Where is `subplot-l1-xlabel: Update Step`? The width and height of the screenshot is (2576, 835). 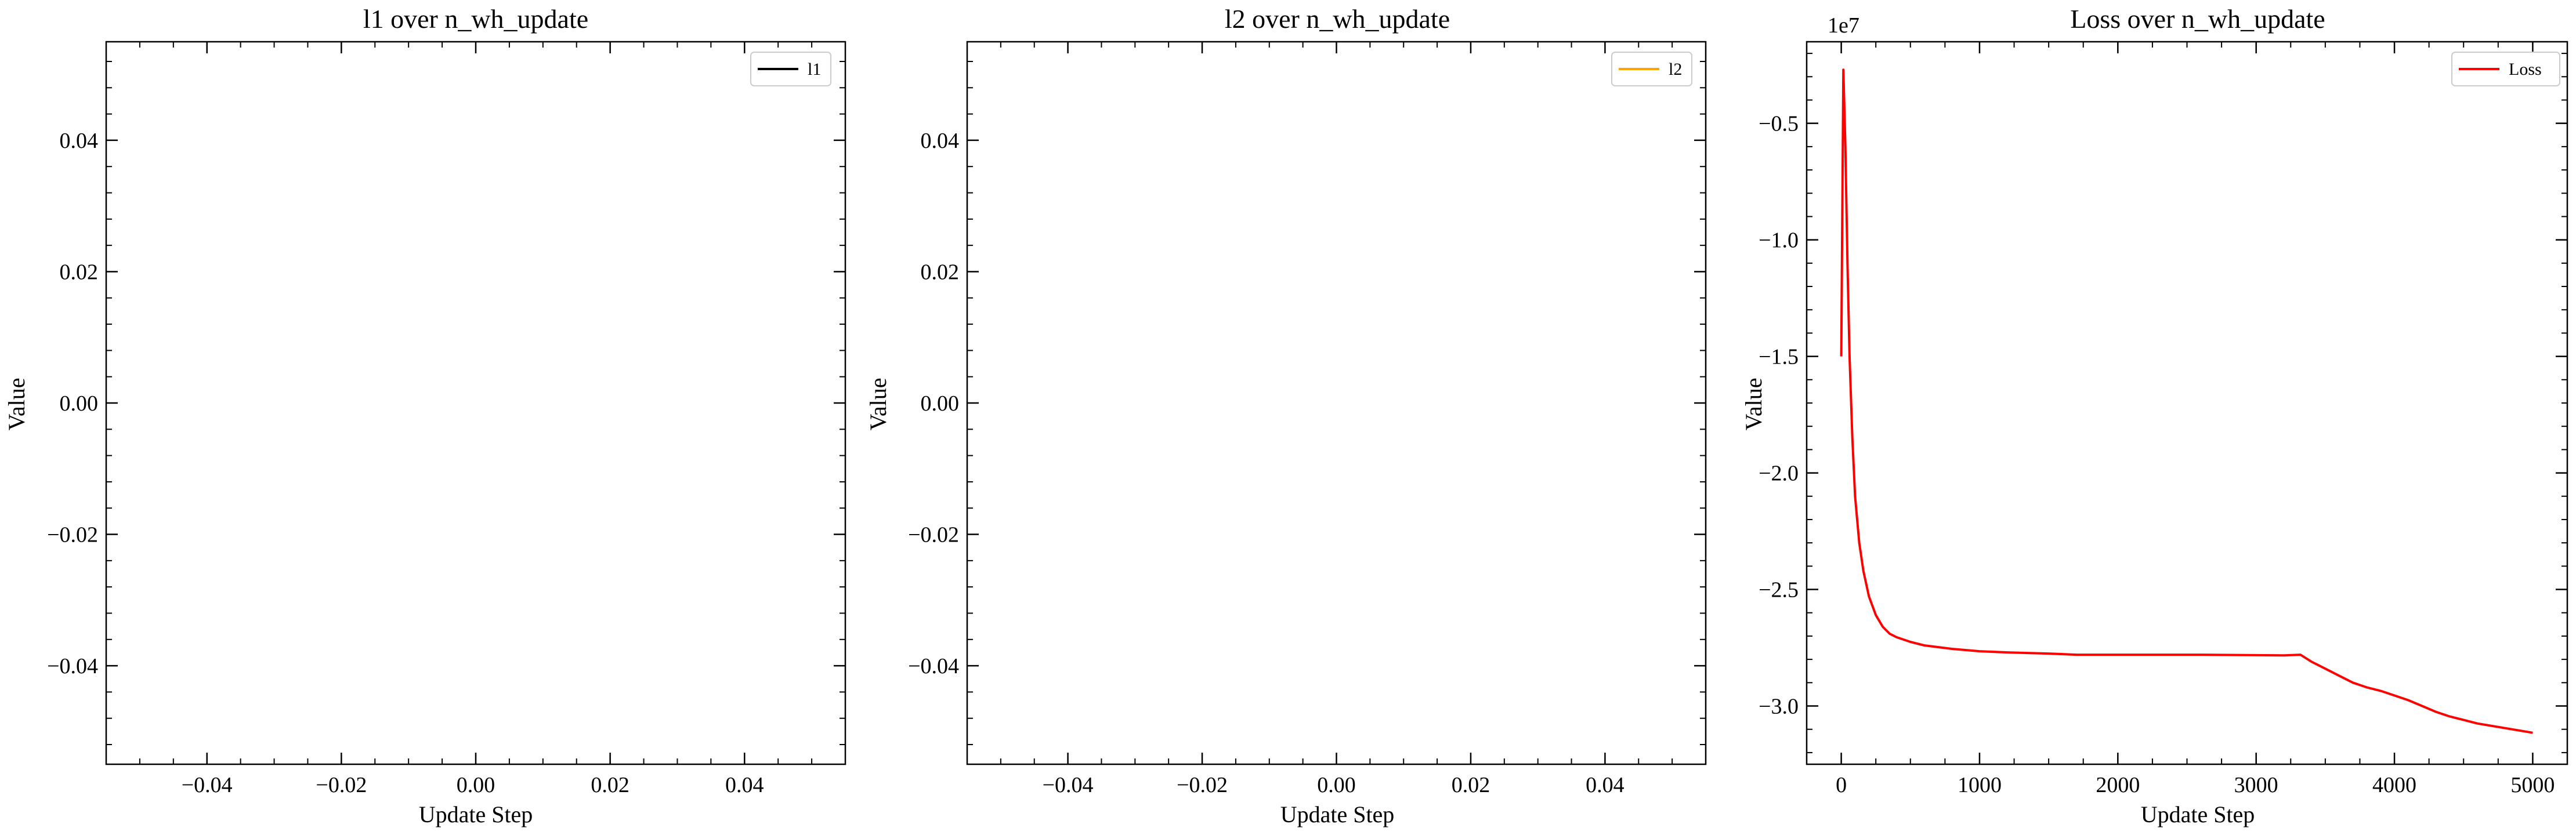 subplot-l1-xlabel: Update Step is located at coordinates (476, 814).